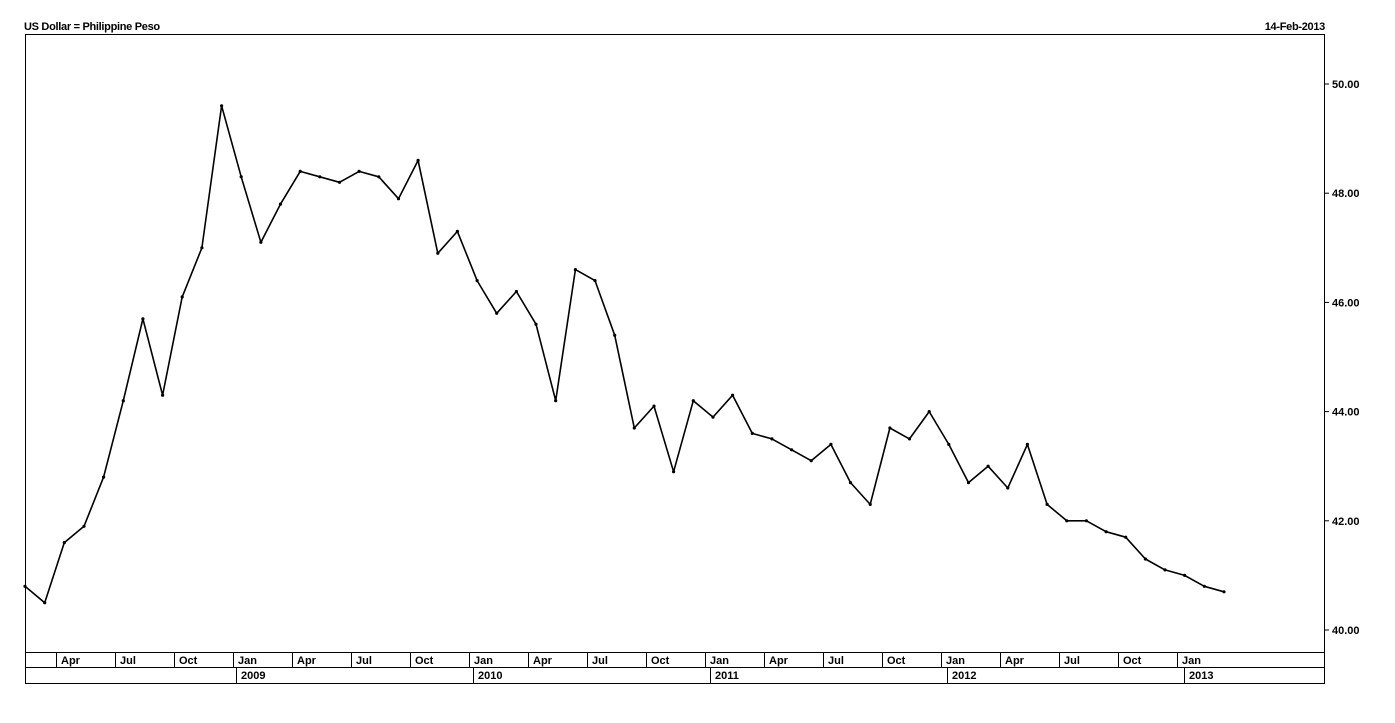 This screenshot has height=723, width=1395. What do you see at coordinates (1346, 85) in the screenshot?
I see `y-tick-label: 50.00` at bounding box center [1346, 85].